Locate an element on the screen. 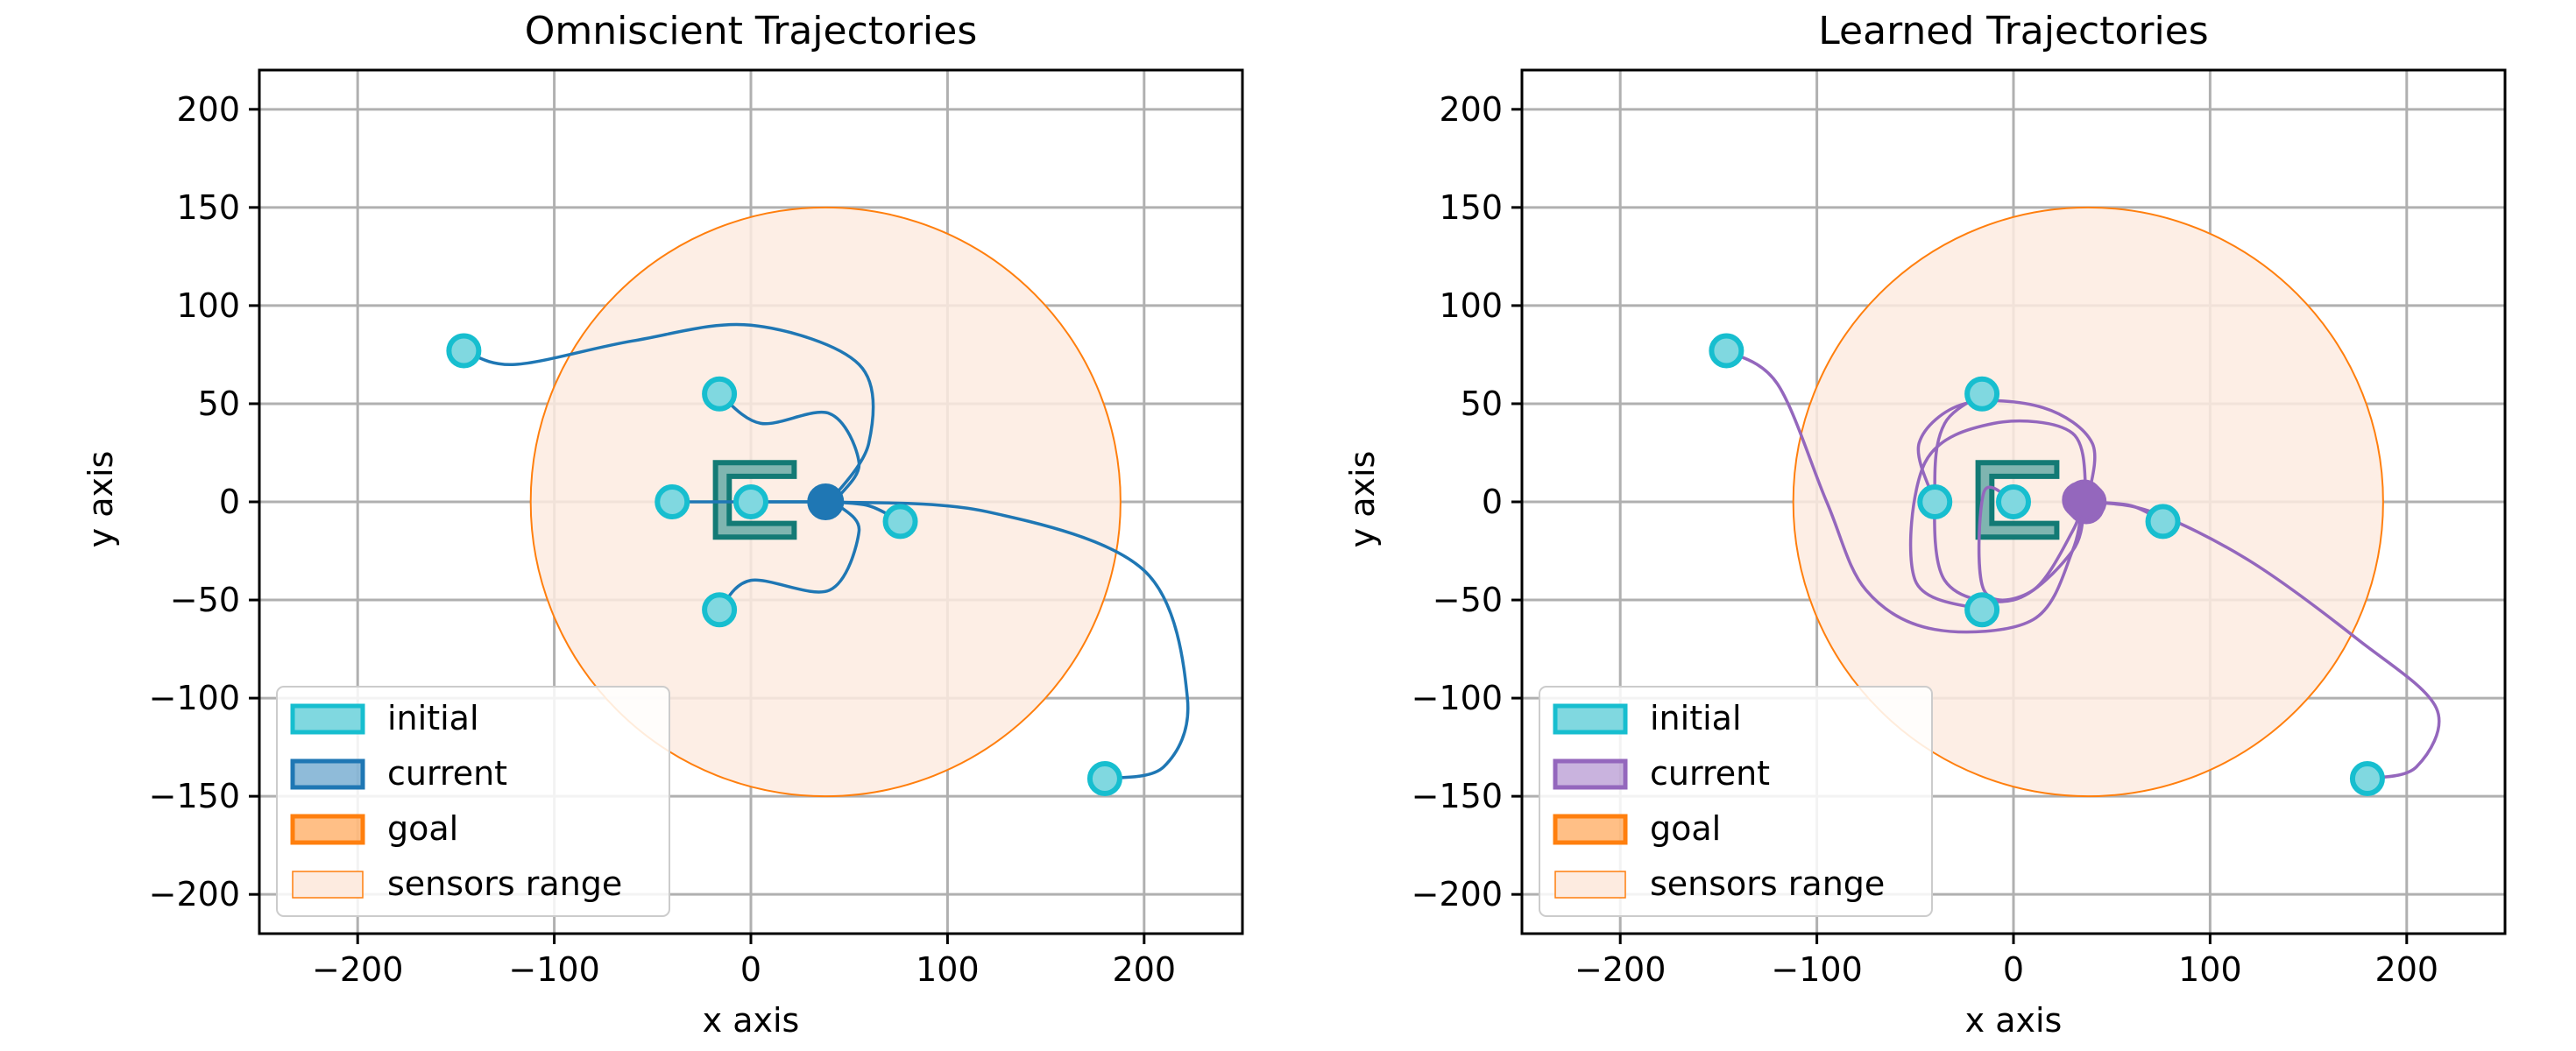  panel-title: Learned Trajectories is located at coordinates (2013, 31).